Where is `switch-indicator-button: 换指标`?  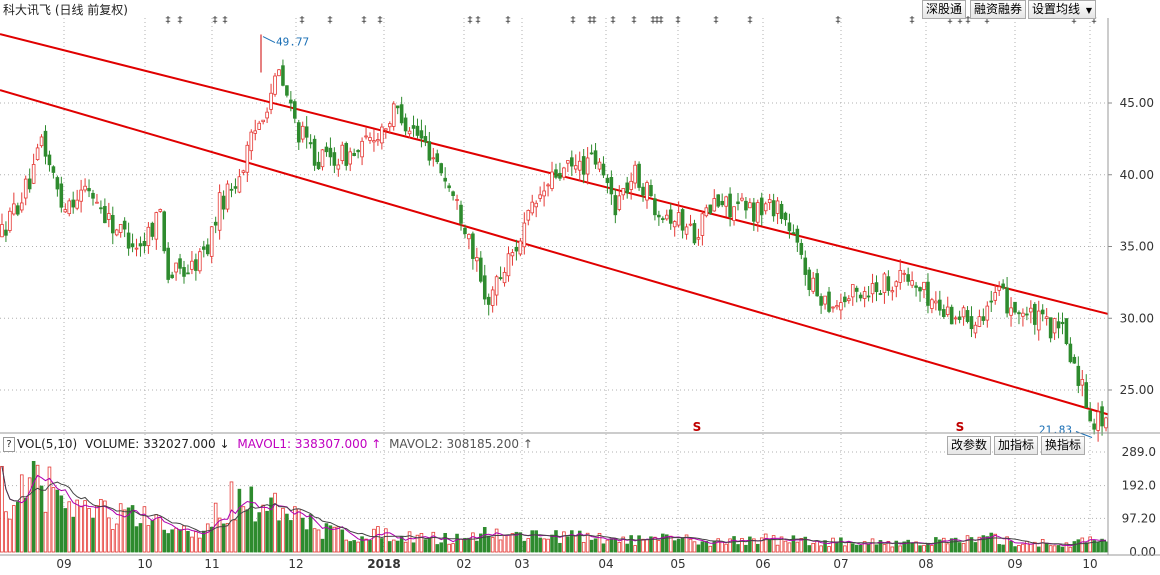 switch-indicator-button: 换指标 is located at coordinates (1063, 445).